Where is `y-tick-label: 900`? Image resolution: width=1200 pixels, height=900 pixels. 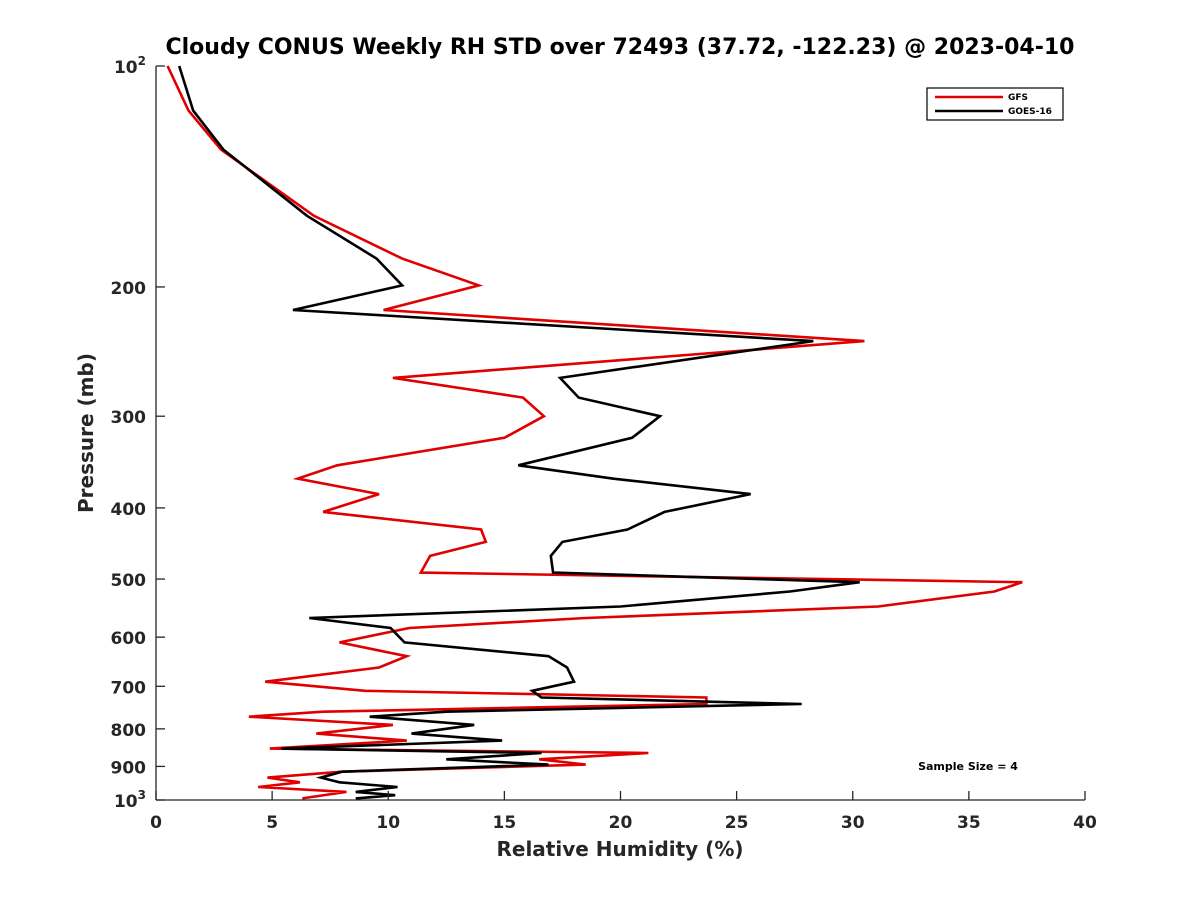 y-tick-label: 900 is located at coordinates (129, 768).